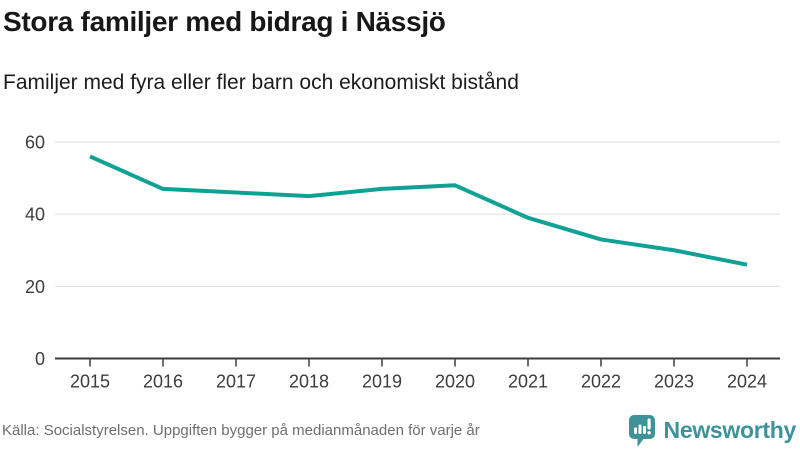 The width and height of the screenshot is (800, 450). What do you see at coordinates (224, 21) in the screenshot?
I see `chart-title: Stora familjer med bidrag i Nässjö` at bounding box center [224, 21].